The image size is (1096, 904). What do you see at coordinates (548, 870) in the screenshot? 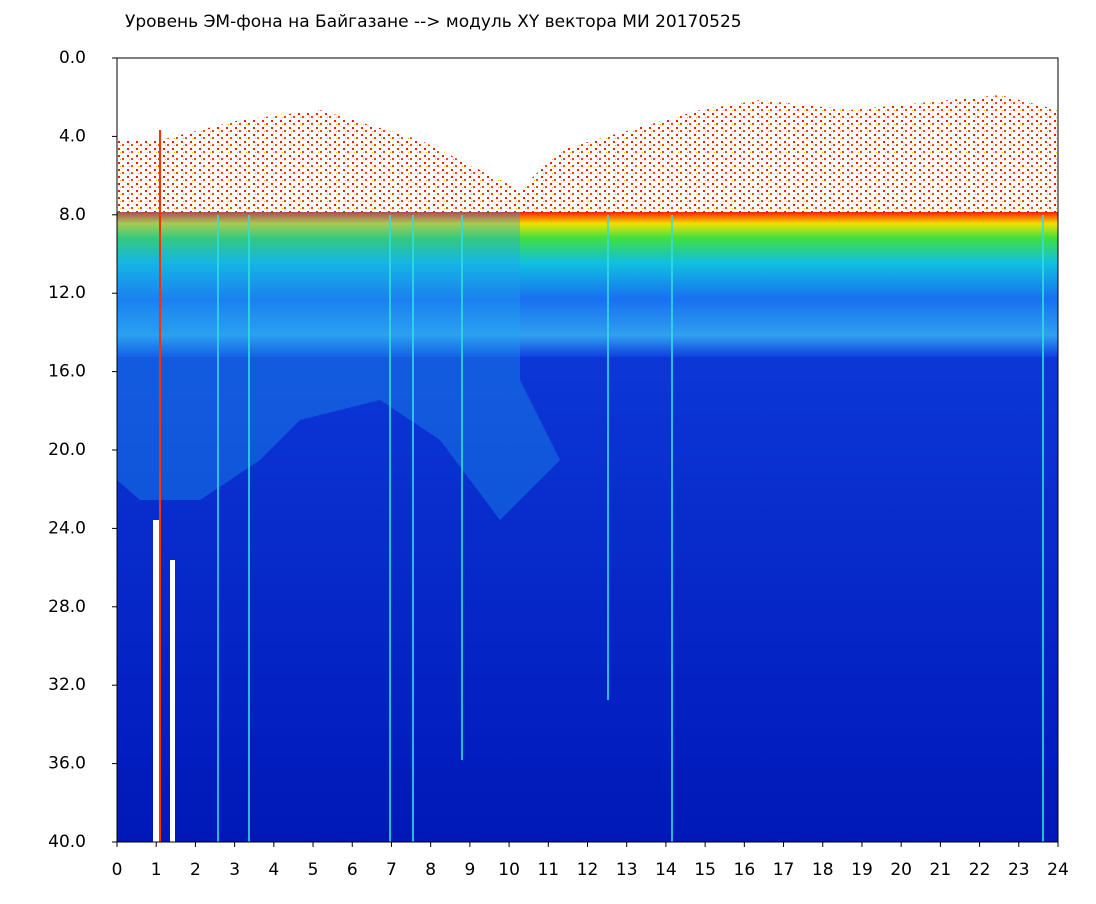
I see `x-tick-label: 11` at bounding box center [548, 870].